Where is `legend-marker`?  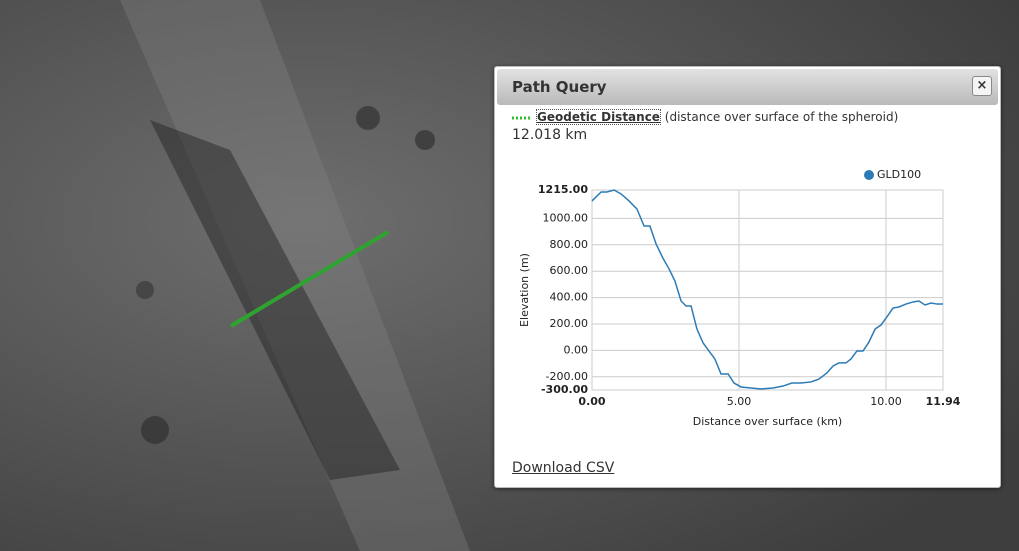
legend-marker is located at coordinates (869, 175).